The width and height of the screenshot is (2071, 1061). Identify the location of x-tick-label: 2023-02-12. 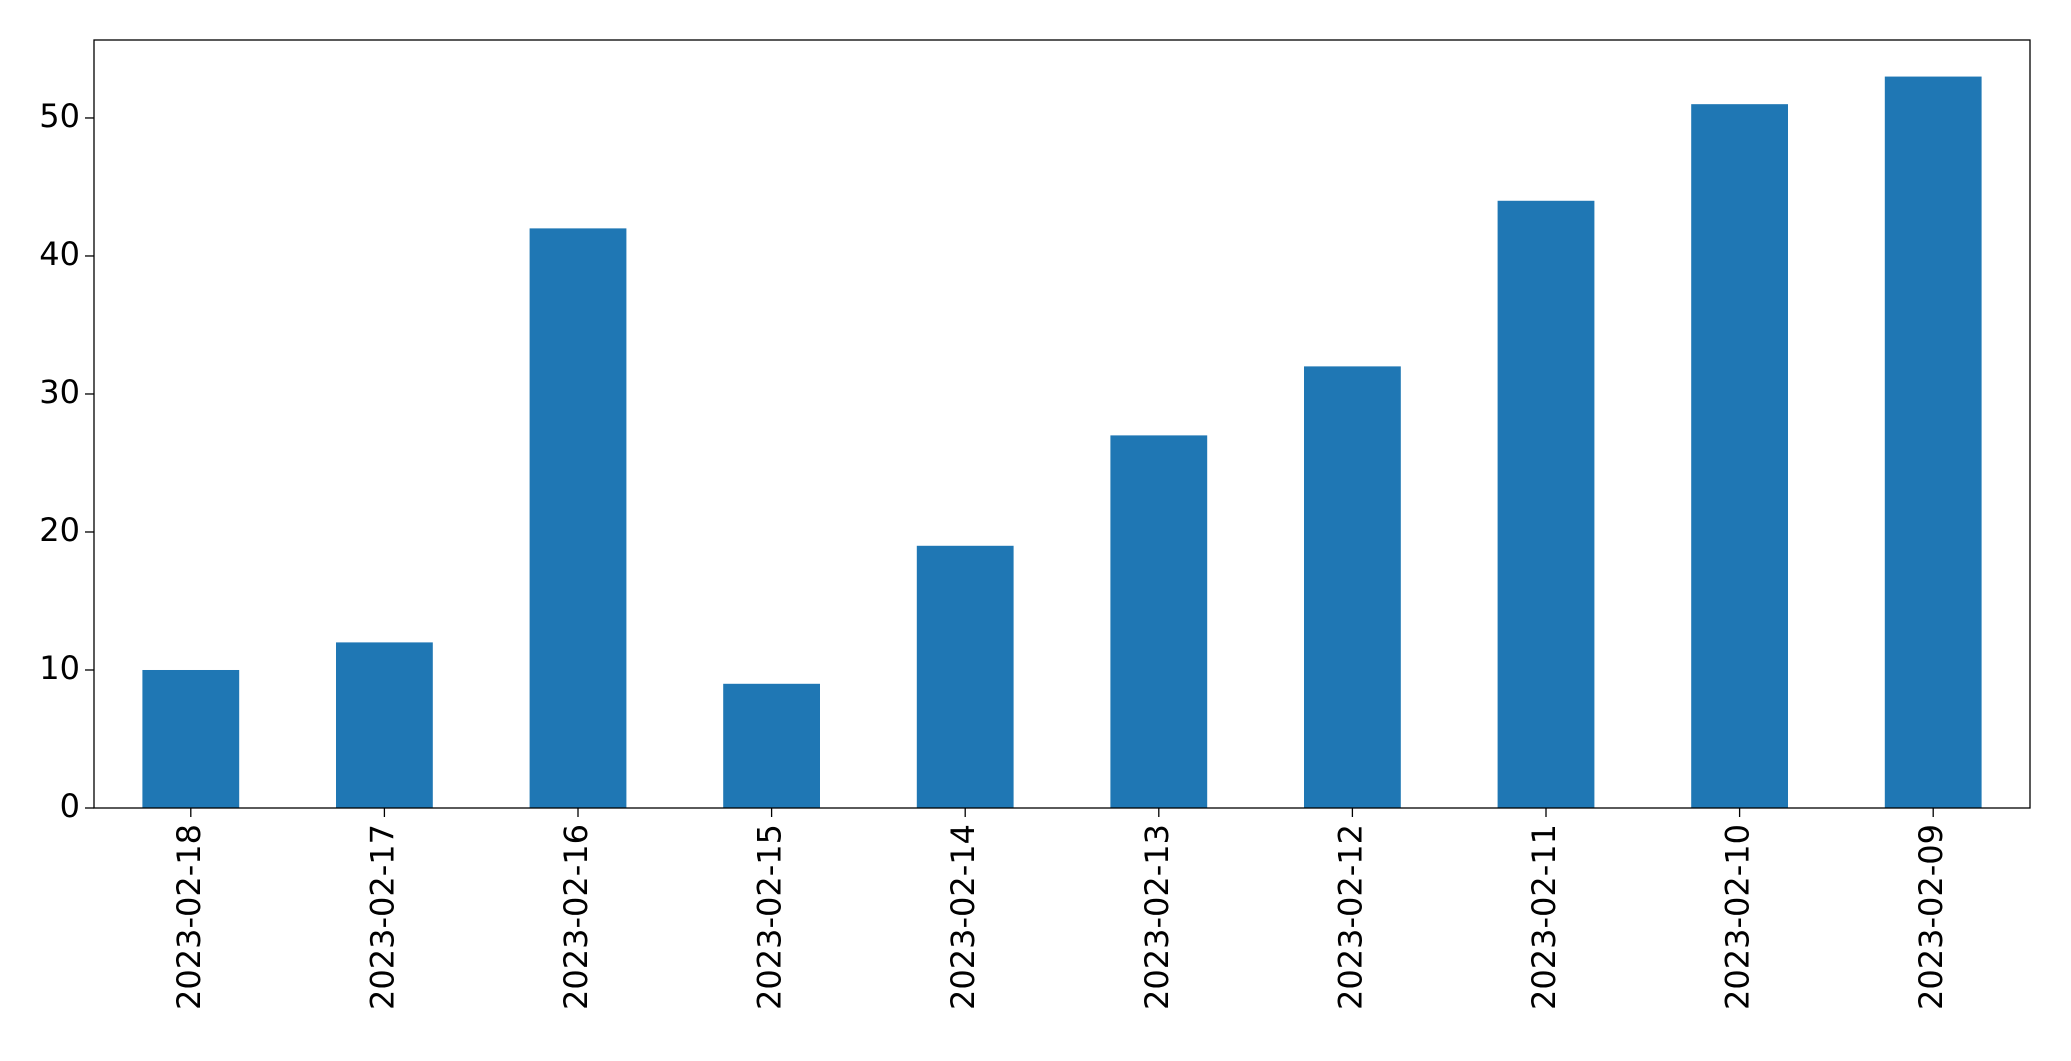
(1350, 917).